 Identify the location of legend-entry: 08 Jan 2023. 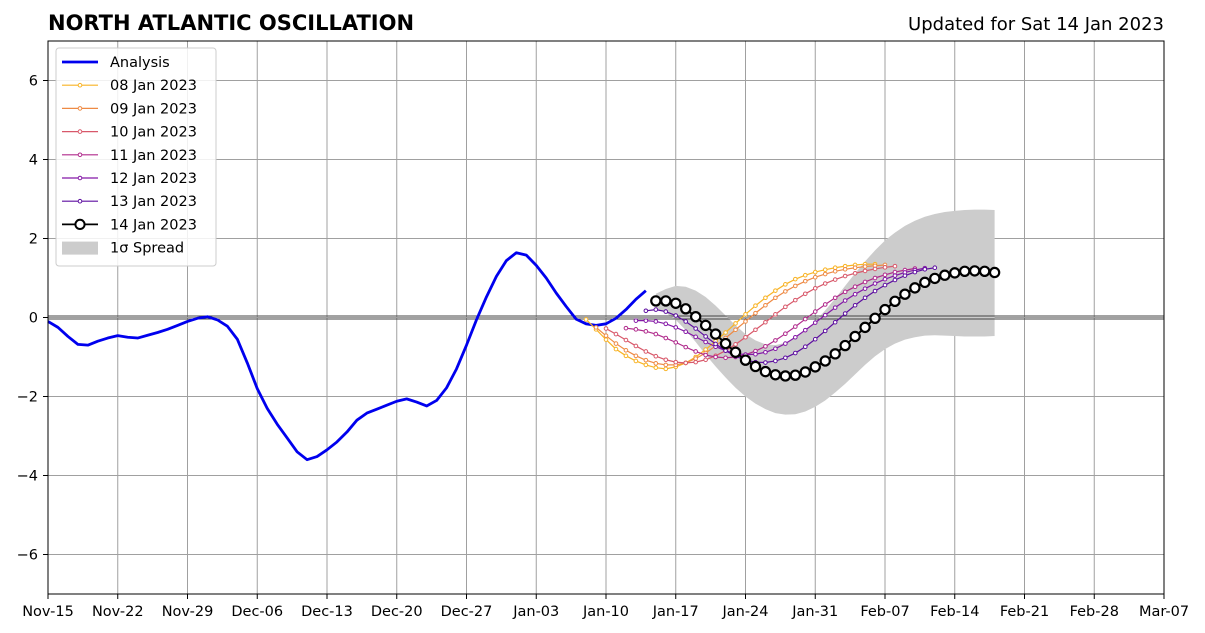
(129, 86).